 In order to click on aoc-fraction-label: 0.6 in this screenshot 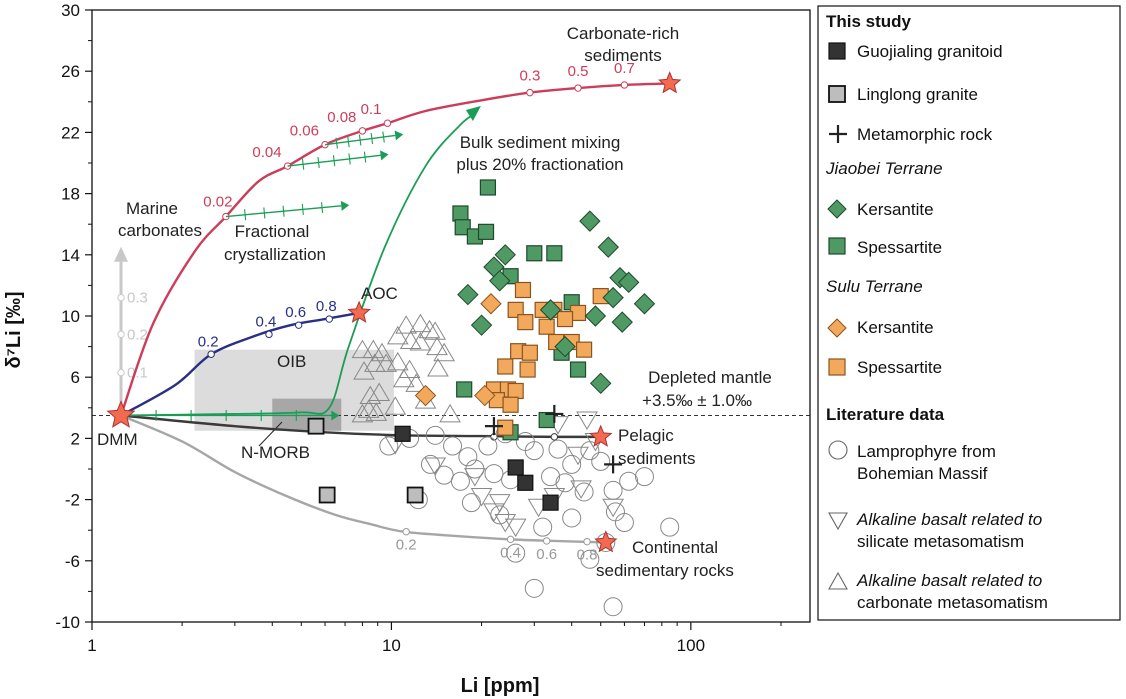, I will do `click(295, 312)`.